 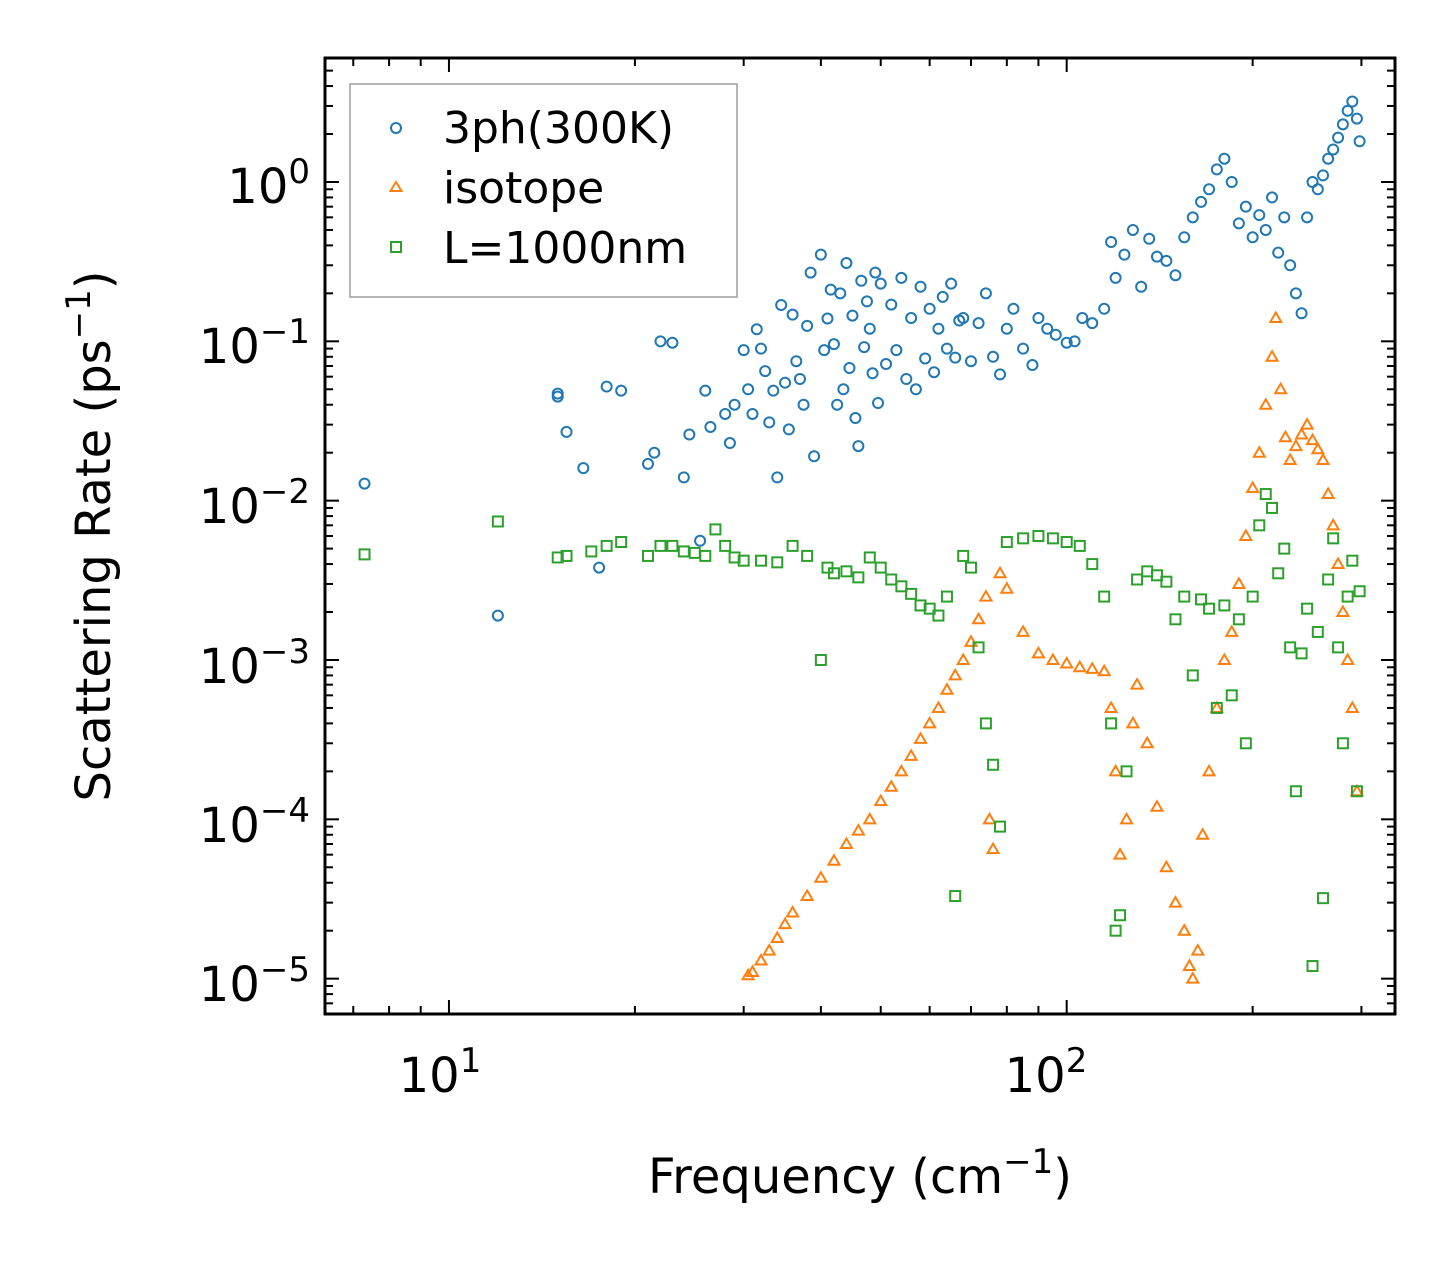 What do you see at coordinates (396, 186) in the screenshot?
I see `legend-triangle-marker-icon` at bounding box center [396, 186].